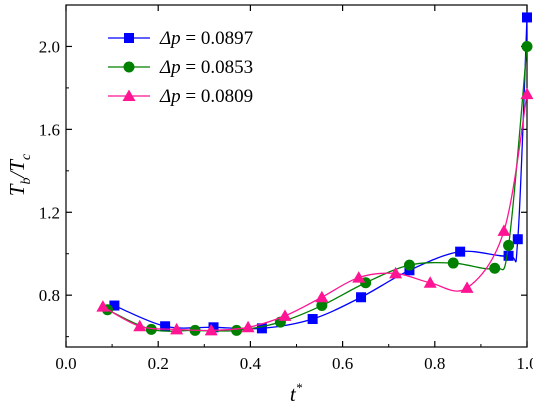 Image resolution: width=533 pixels, height=407 pixels. Describe the element at coordinates (296, 393) in the screenshot. I see `x-axis-label: t*` at that location.